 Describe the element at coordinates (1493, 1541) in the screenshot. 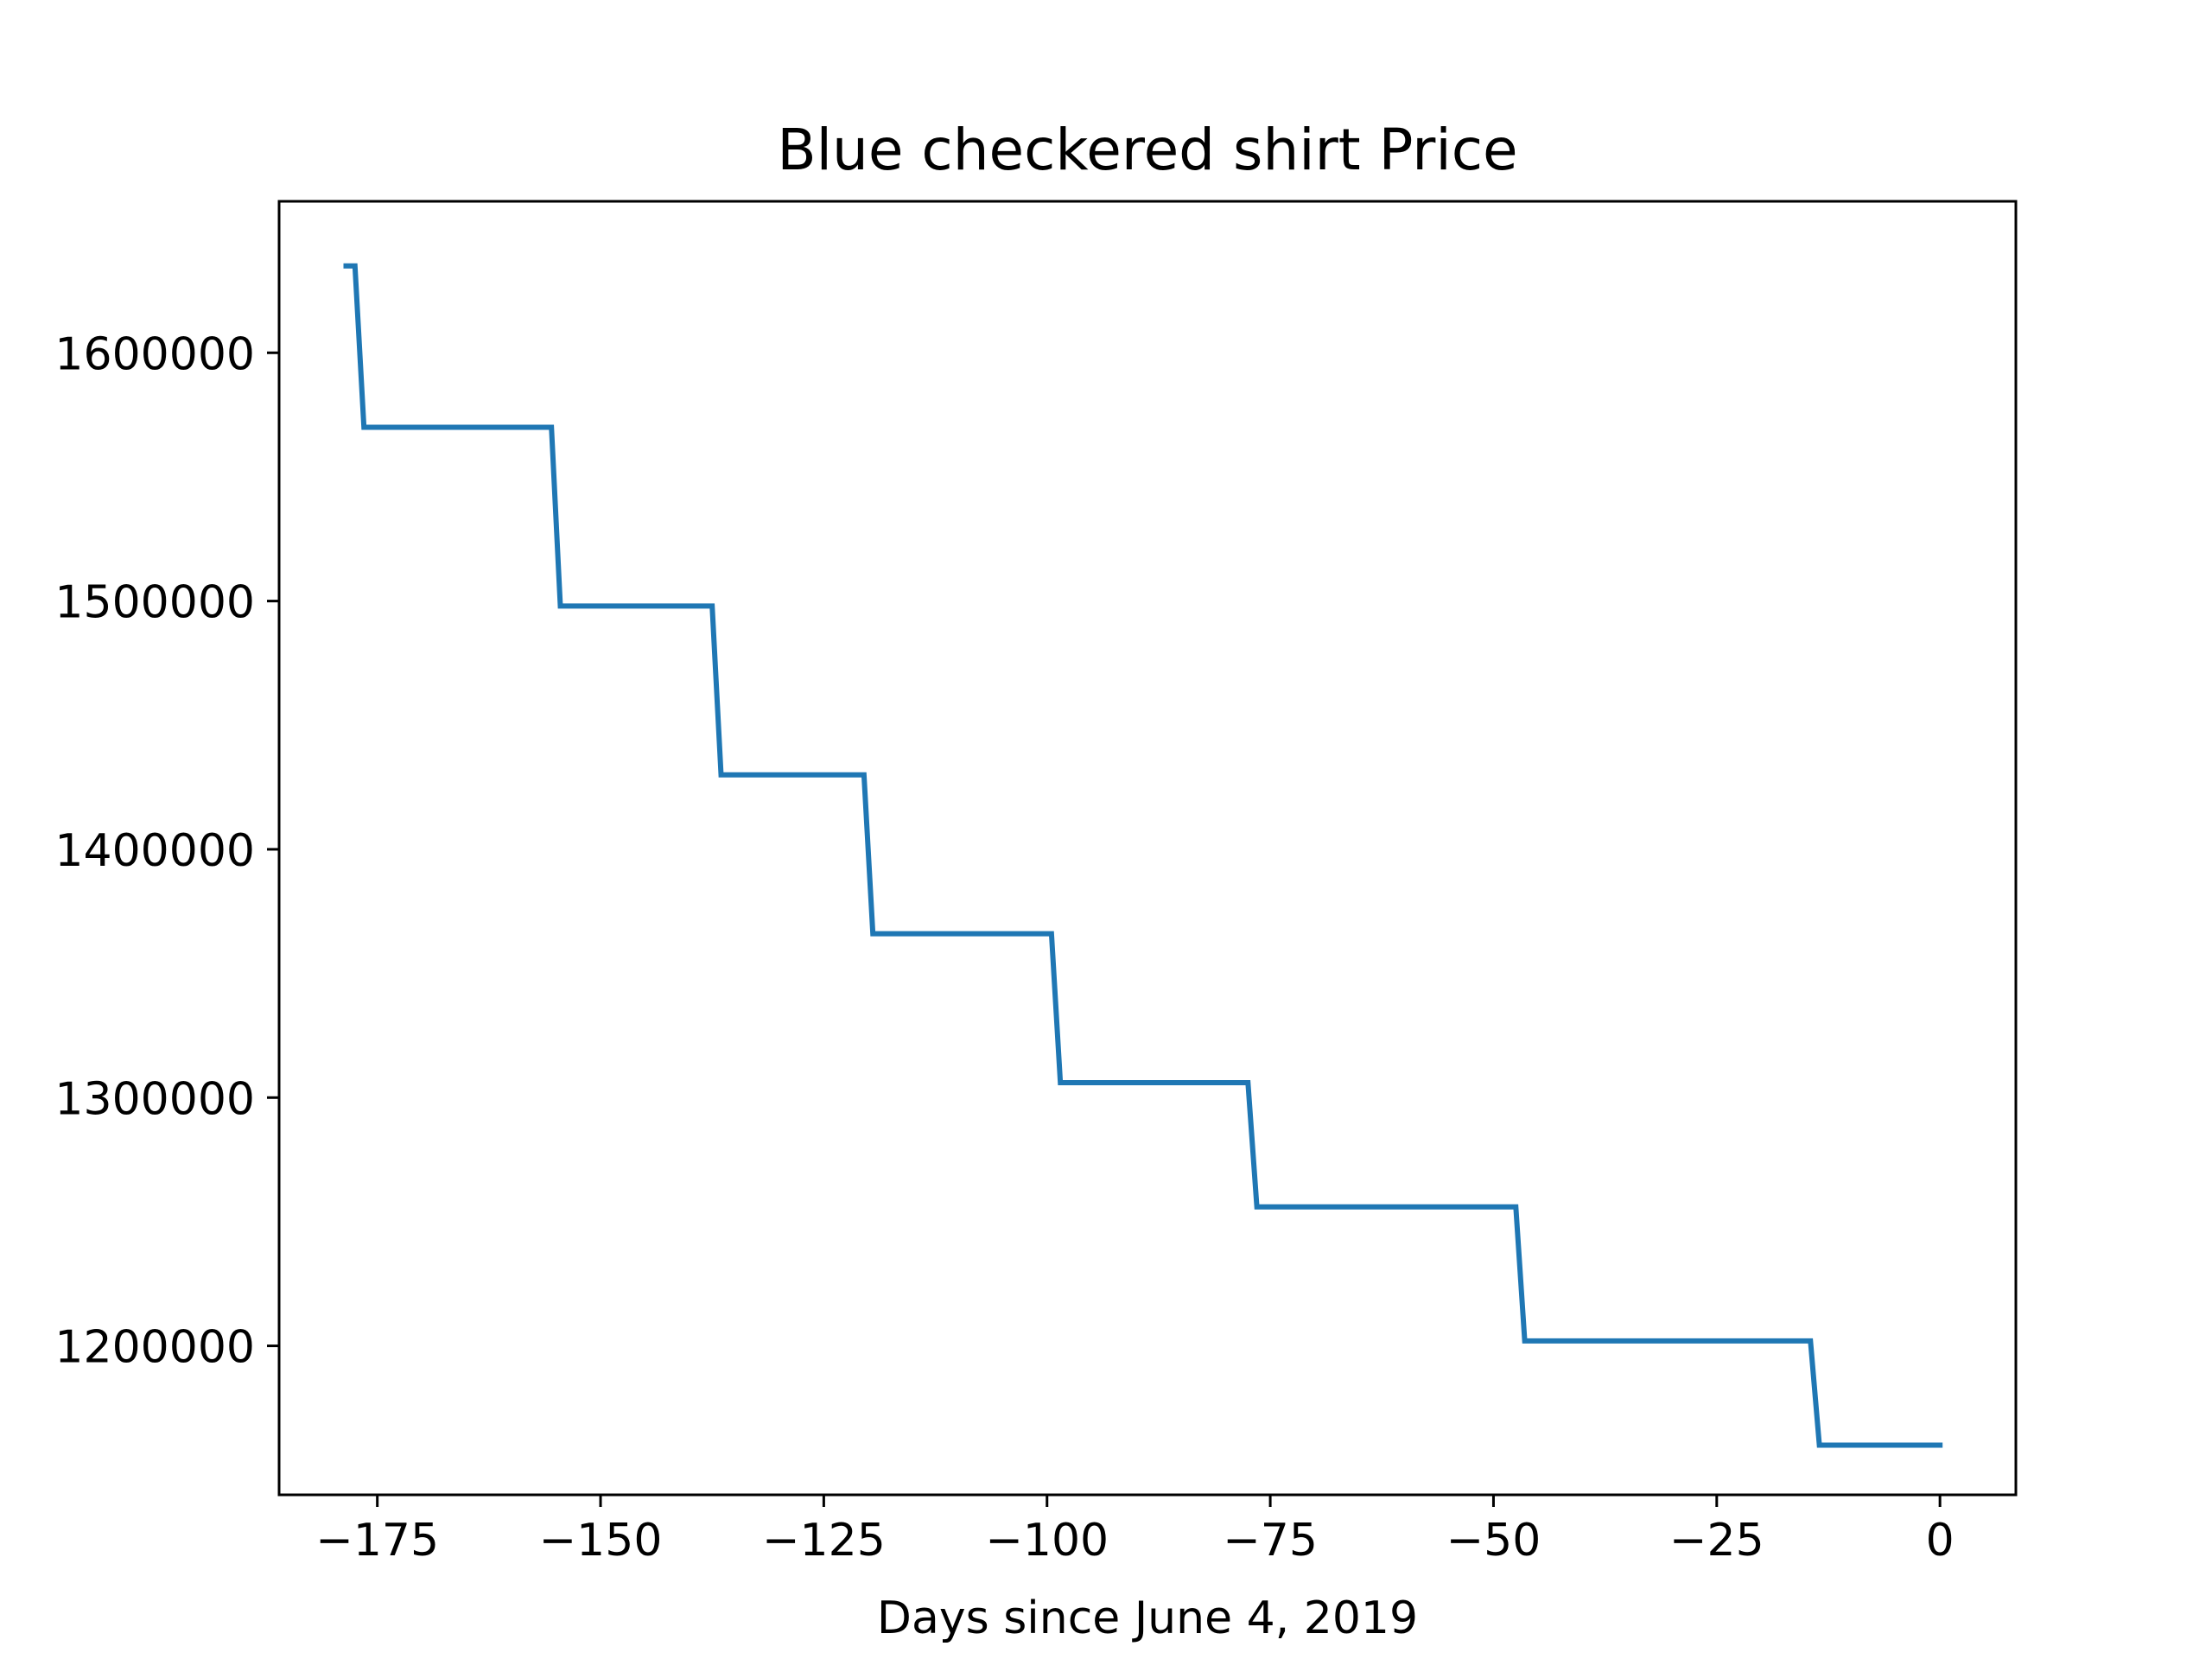

I see `x-tick-label: −50` at that location.